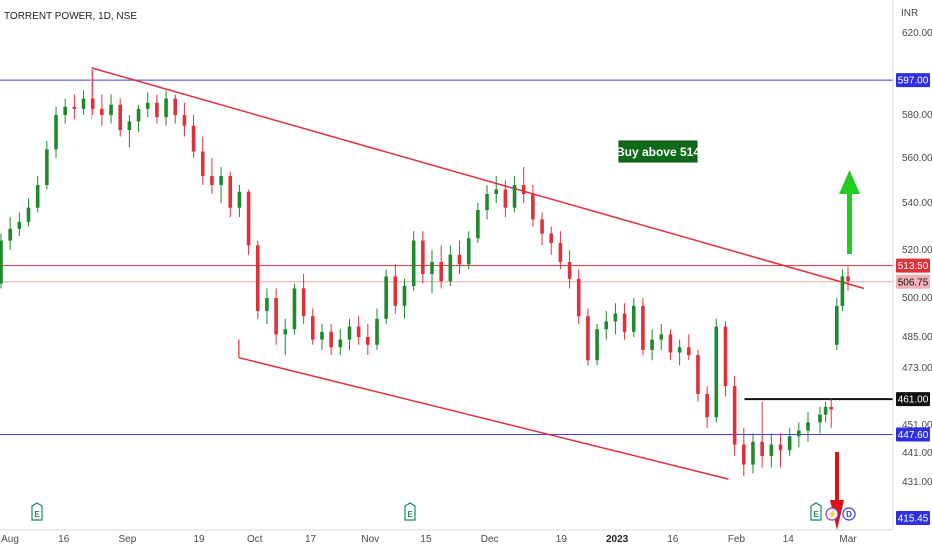 This screenshot has width=932, height=550. Describe the element at coordinates (410, 511) in the screenshot. I see `earnings-icon-2: E` at that location.